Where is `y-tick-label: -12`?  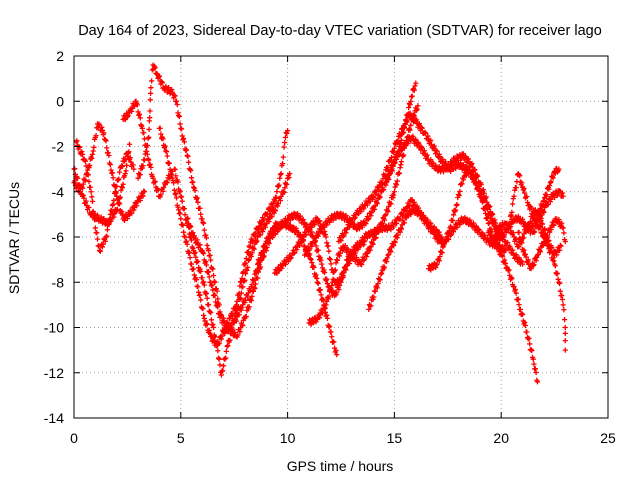
y-tick-label: -12 is located at coordinates (54, 373).